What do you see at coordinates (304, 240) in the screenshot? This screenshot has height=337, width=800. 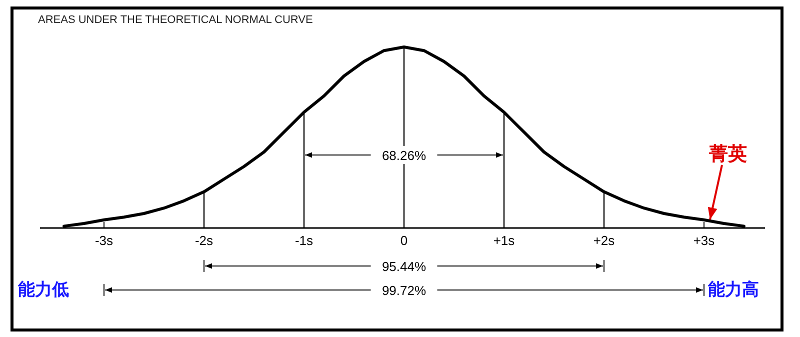 I see `x-tick-label: -1s` at bounding box center [304, 240].